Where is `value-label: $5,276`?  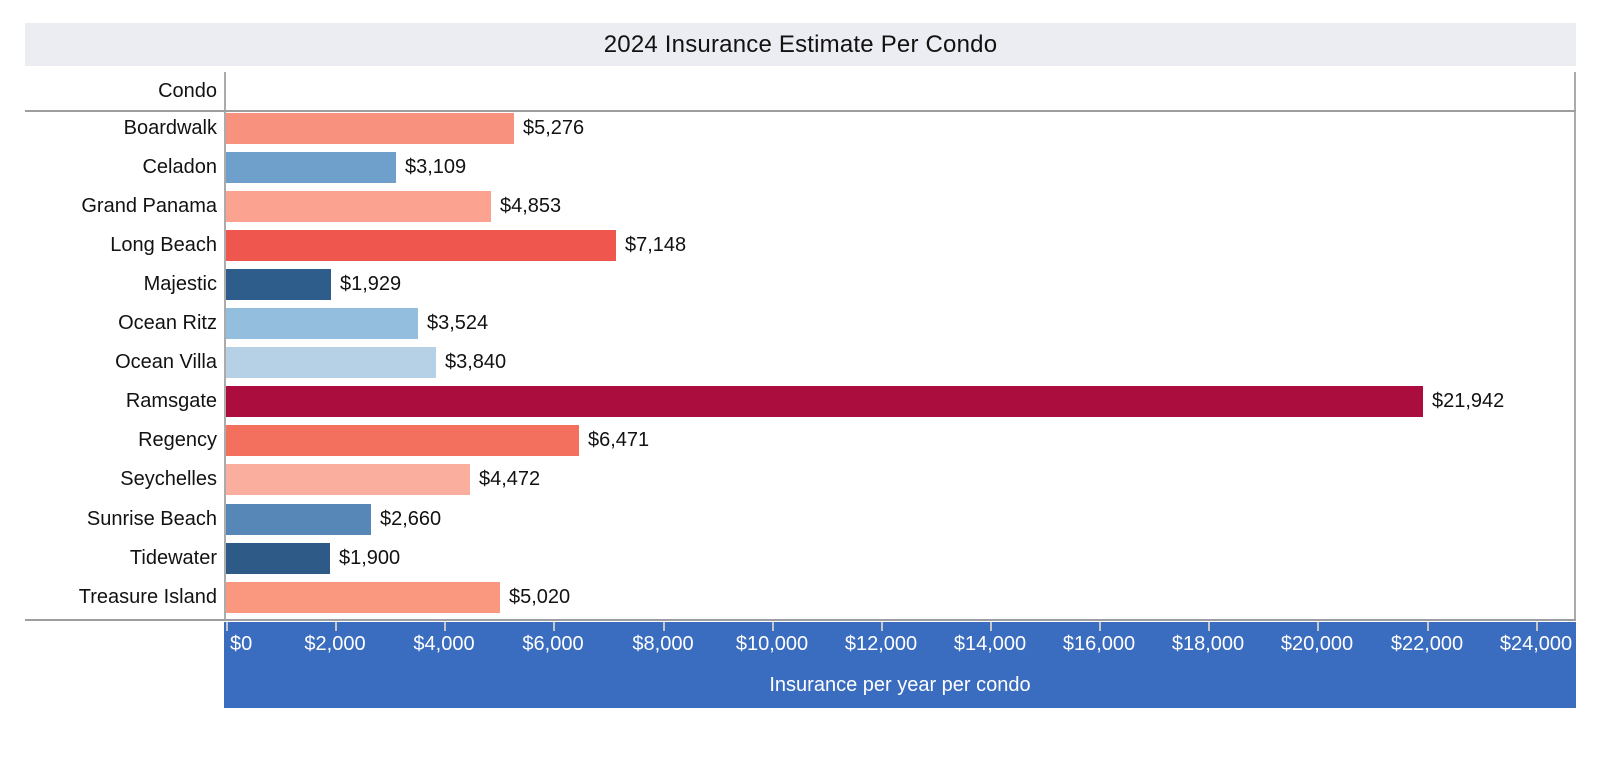 value-label: $5,276 is located at coordinates (554, 128).